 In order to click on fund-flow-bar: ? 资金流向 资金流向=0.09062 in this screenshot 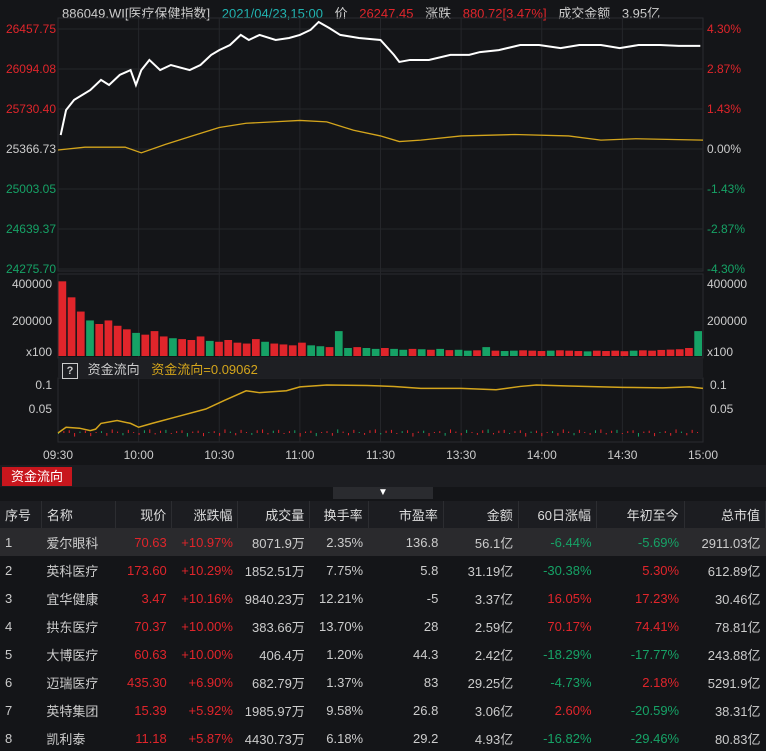, I will do `click(380, 369)`.